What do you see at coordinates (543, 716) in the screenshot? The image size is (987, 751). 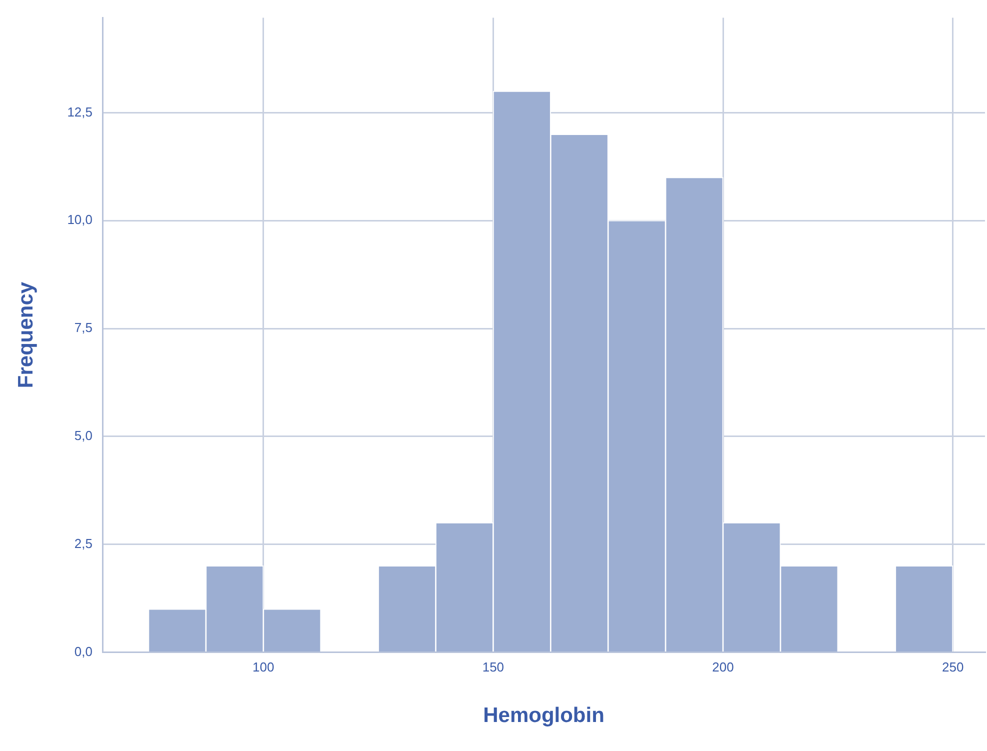 I see `x-axis-title: Hemoglobin` at bounding box center [543, 716].